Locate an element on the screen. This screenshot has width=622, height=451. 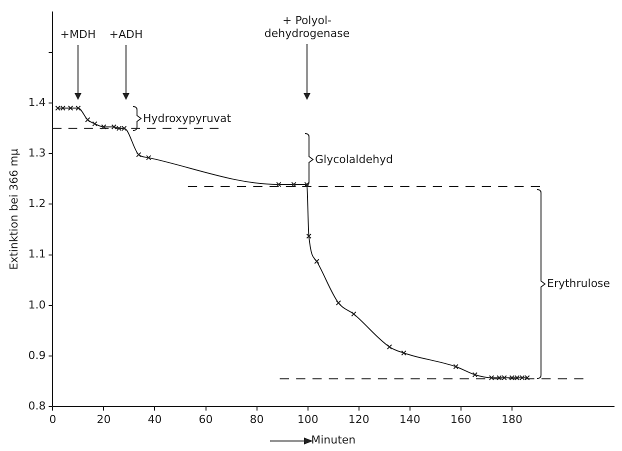
y-tick-label: 1.4 is located at coordinates (37, 102).